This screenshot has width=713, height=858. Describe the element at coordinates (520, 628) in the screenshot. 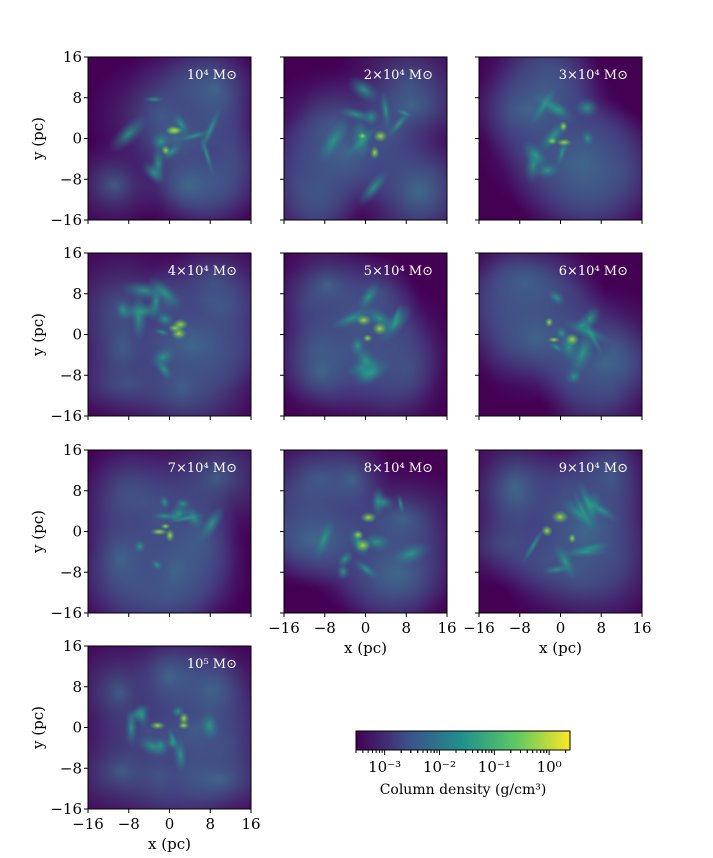

I see `x-tick-label: −8` at that location.